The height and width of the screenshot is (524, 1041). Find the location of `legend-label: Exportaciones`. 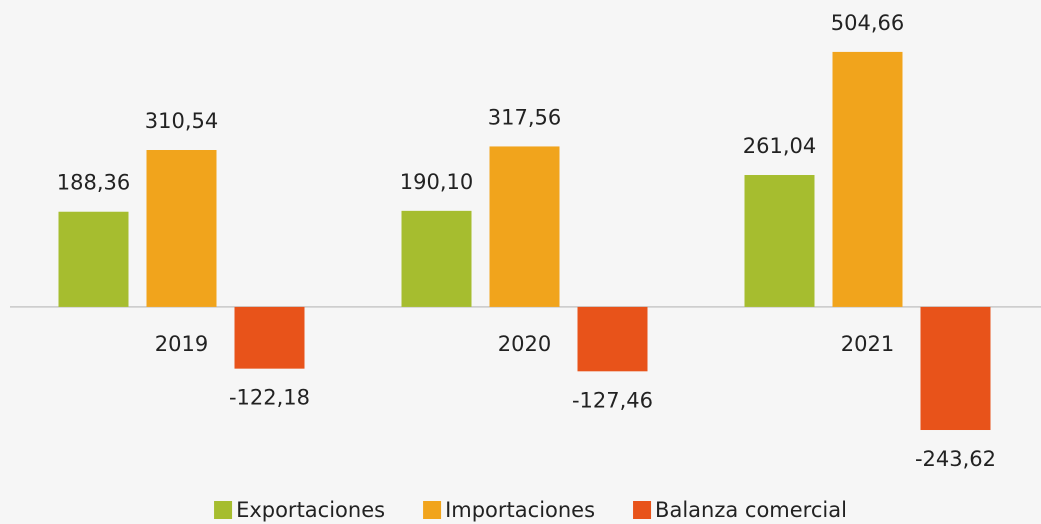

legend-label: Exportaciones is located at coordinates (310, 510).